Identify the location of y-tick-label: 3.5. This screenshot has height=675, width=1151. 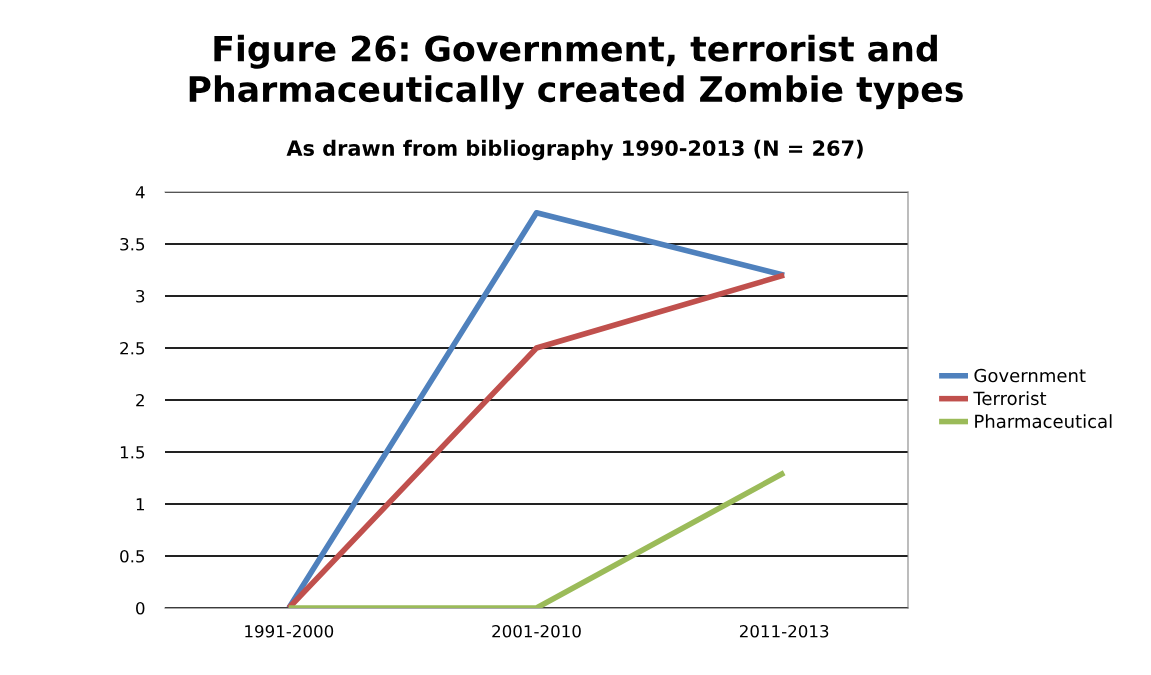
(132, 244).